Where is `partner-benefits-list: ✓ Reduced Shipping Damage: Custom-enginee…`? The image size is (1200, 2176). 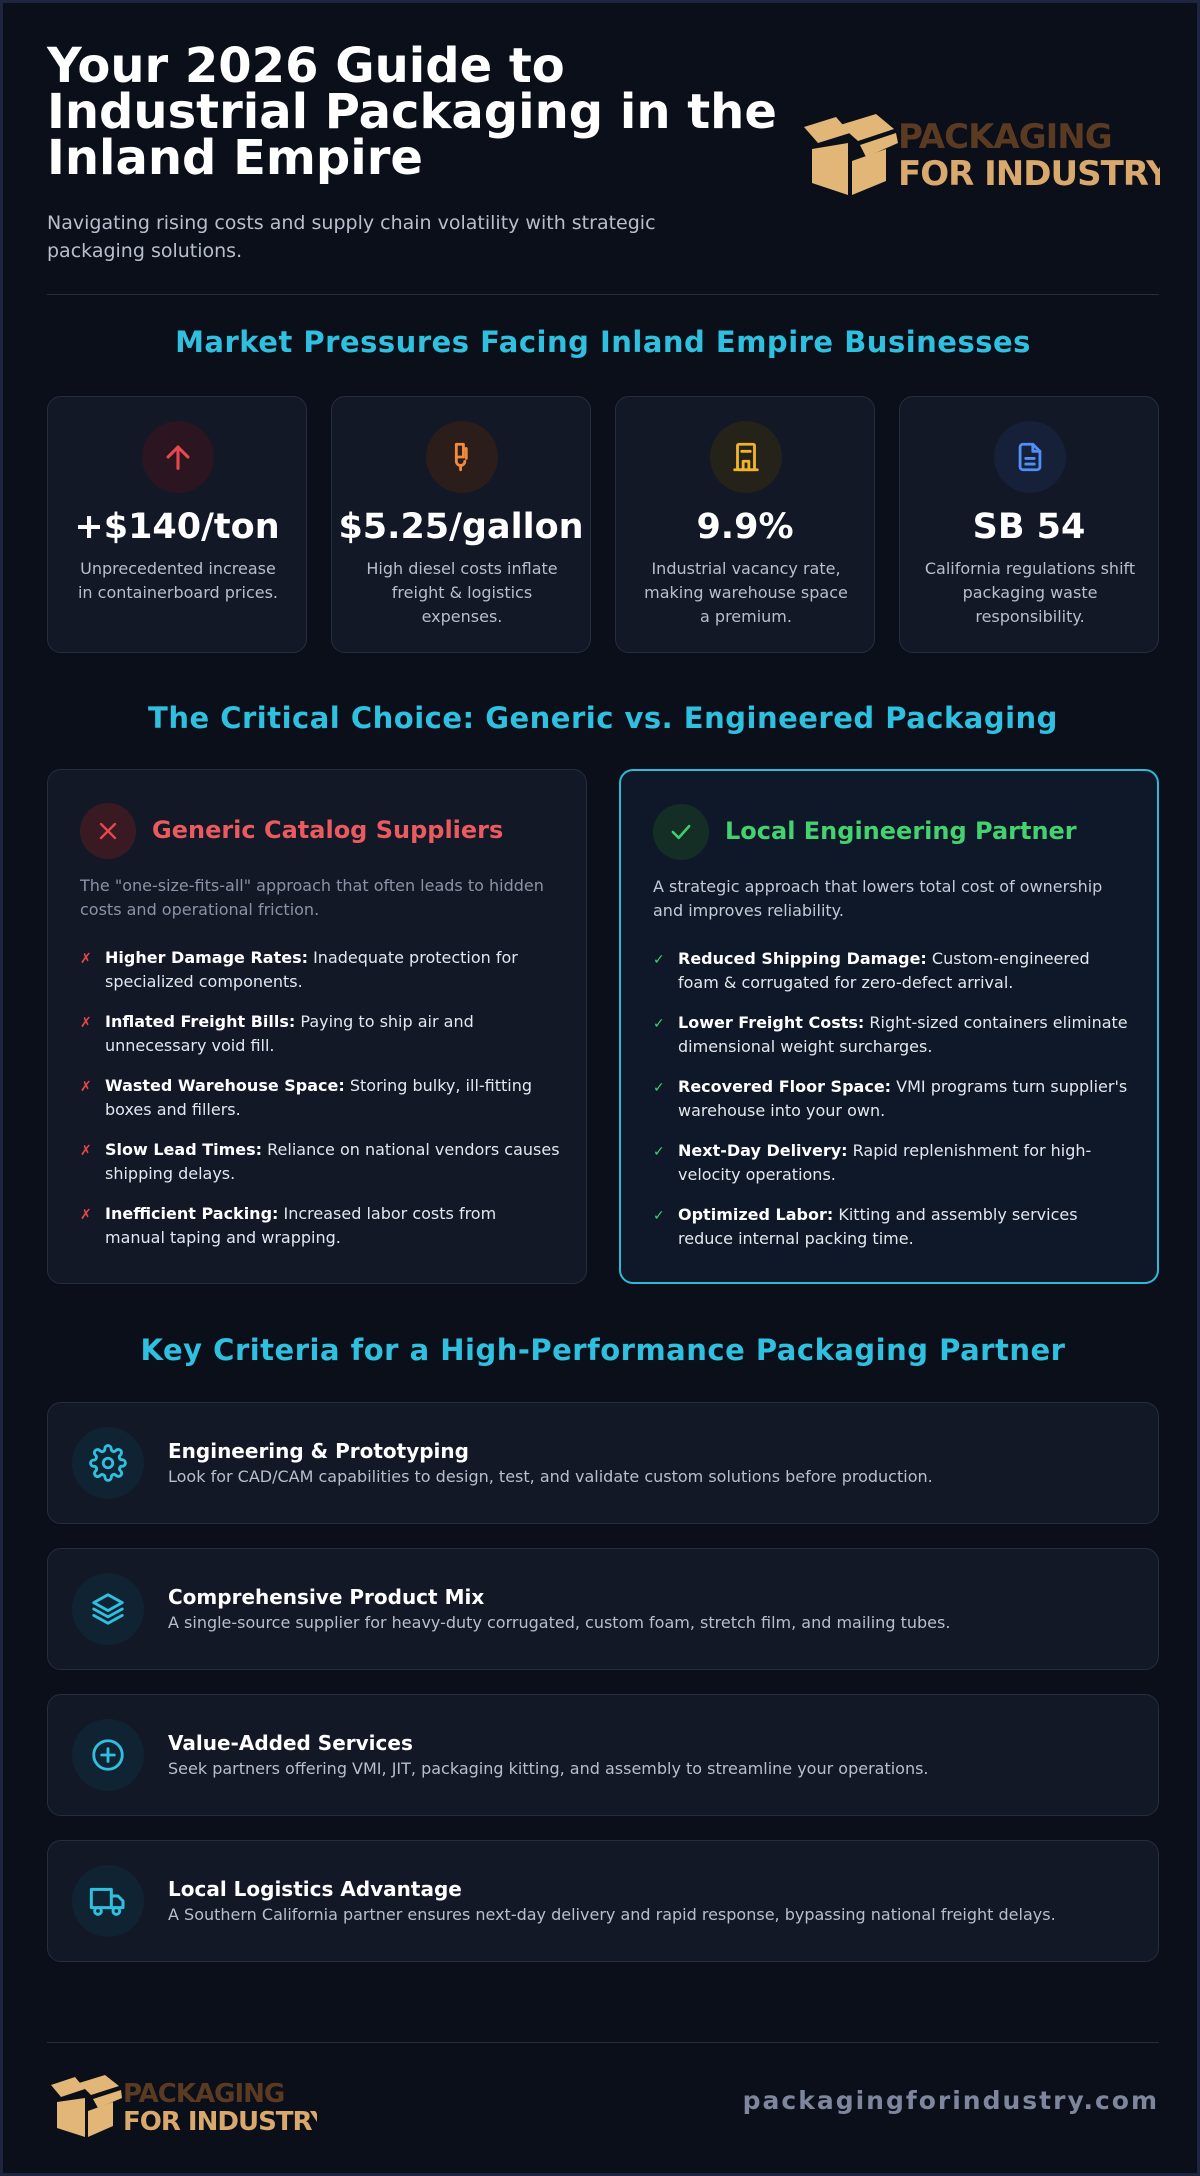 partner-benefits-list: ✓ Reduced Shipping Damage: Custom-enginee… is located at coordinates (893, 1107).